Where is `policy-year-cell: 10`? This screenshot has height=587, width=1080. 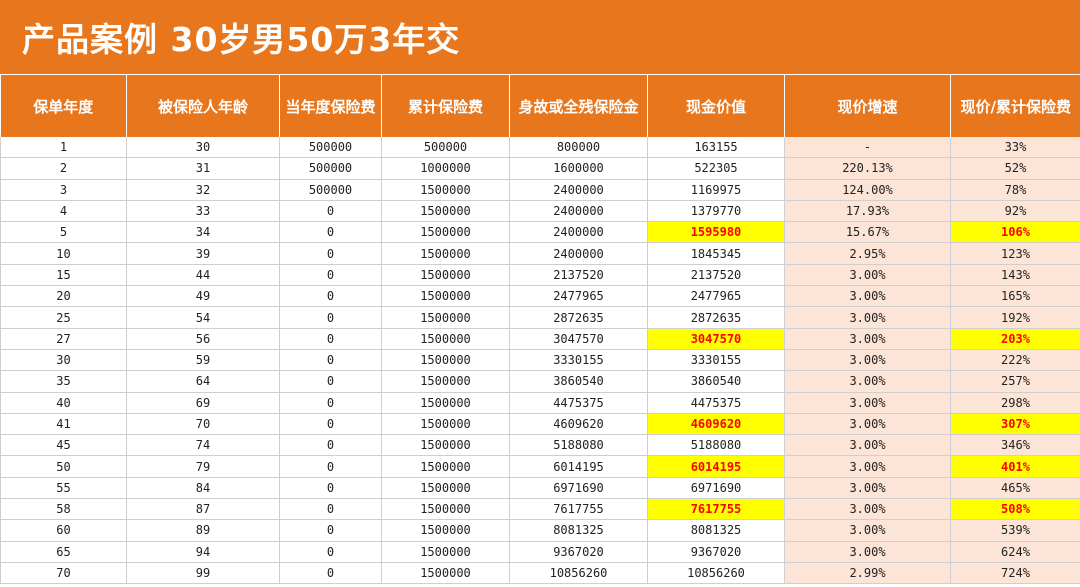 policy-year-cell: 10 is located at coordinates (63, 253).